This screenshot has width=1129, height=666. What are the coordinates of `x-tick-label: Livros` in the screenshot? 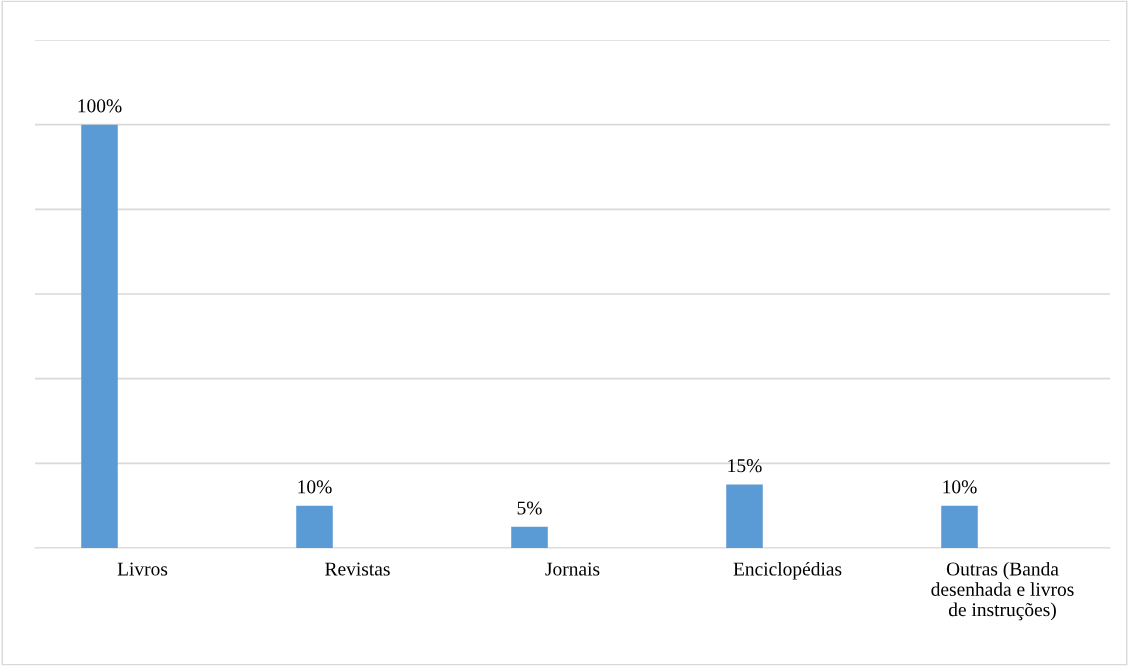 It's located at (142, 569).